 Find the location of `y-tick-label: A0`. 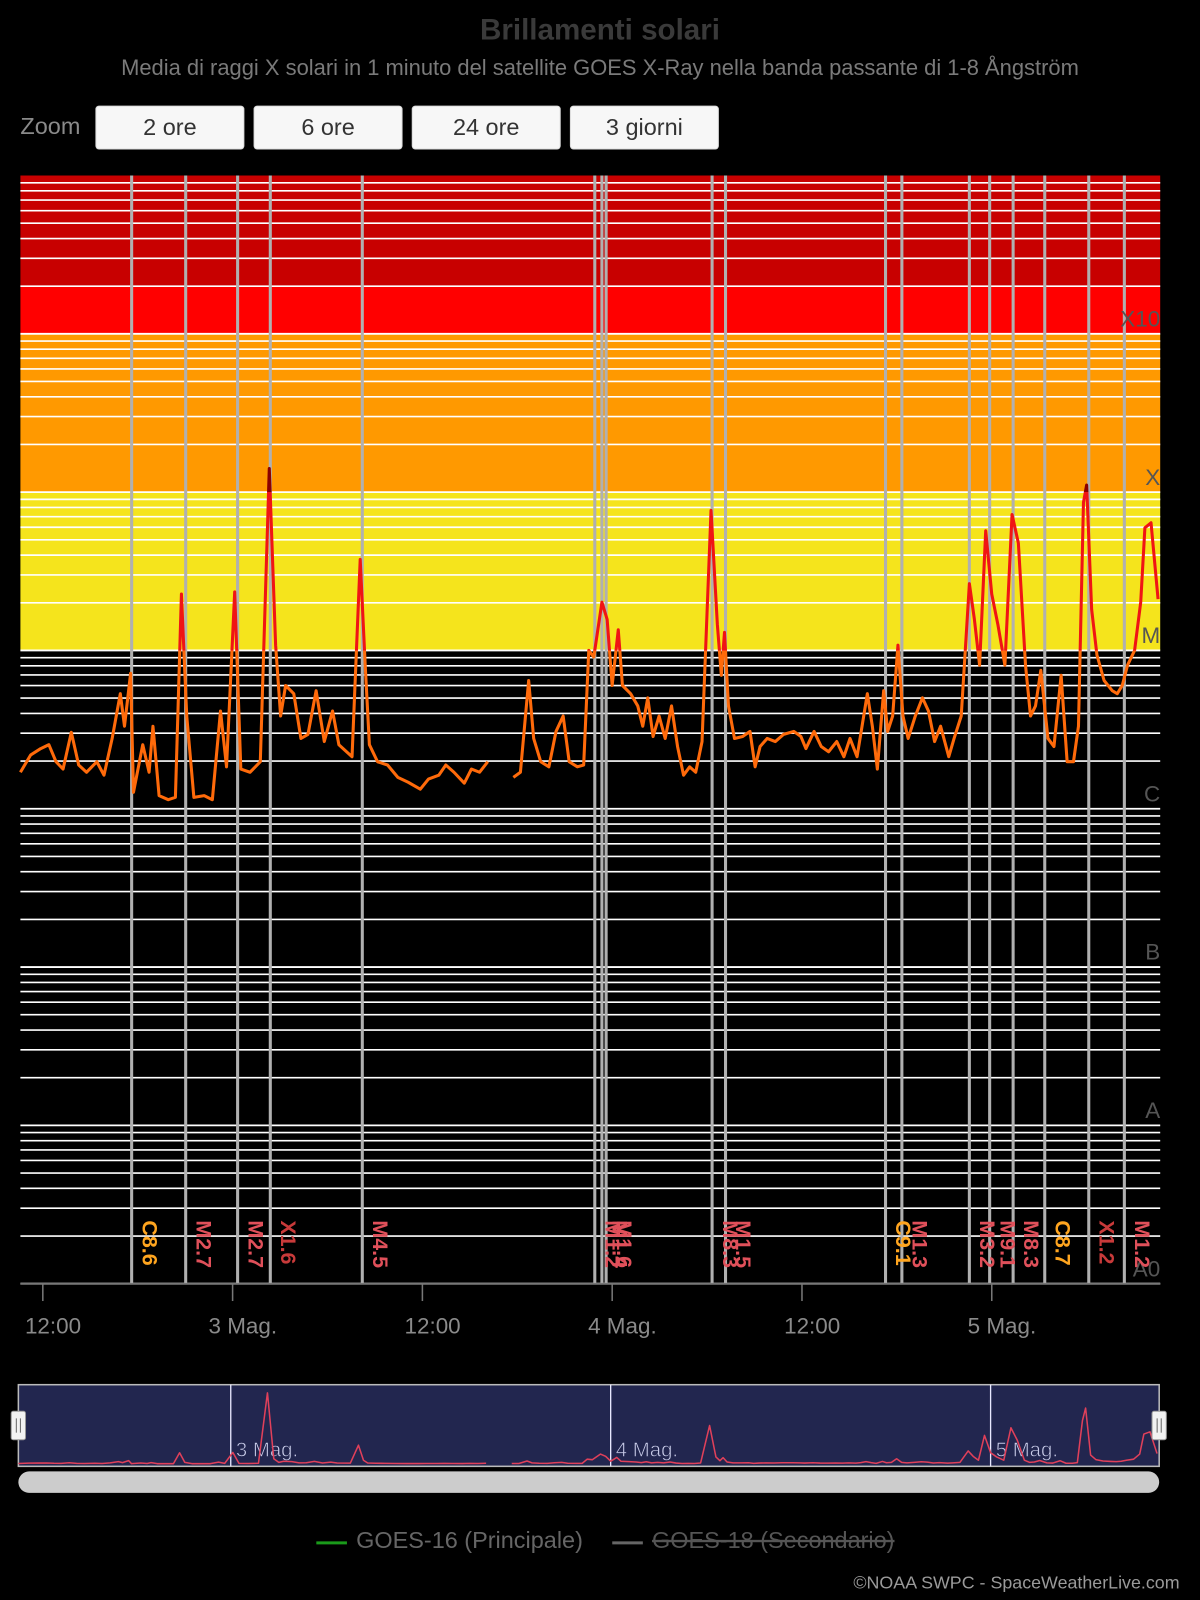

y-tick-label: A0 is located at coordinates (1146, 1268).